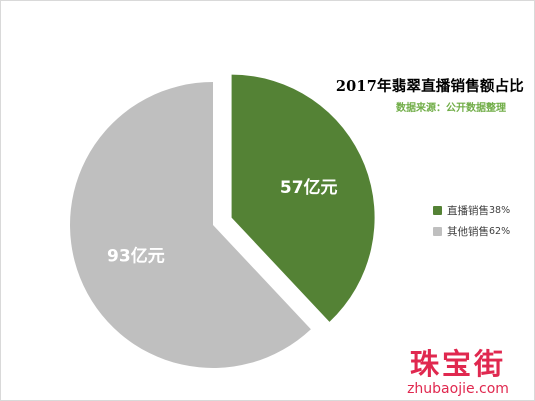  I want to click on watermark-name: 珠宝街, so click(457, 364).